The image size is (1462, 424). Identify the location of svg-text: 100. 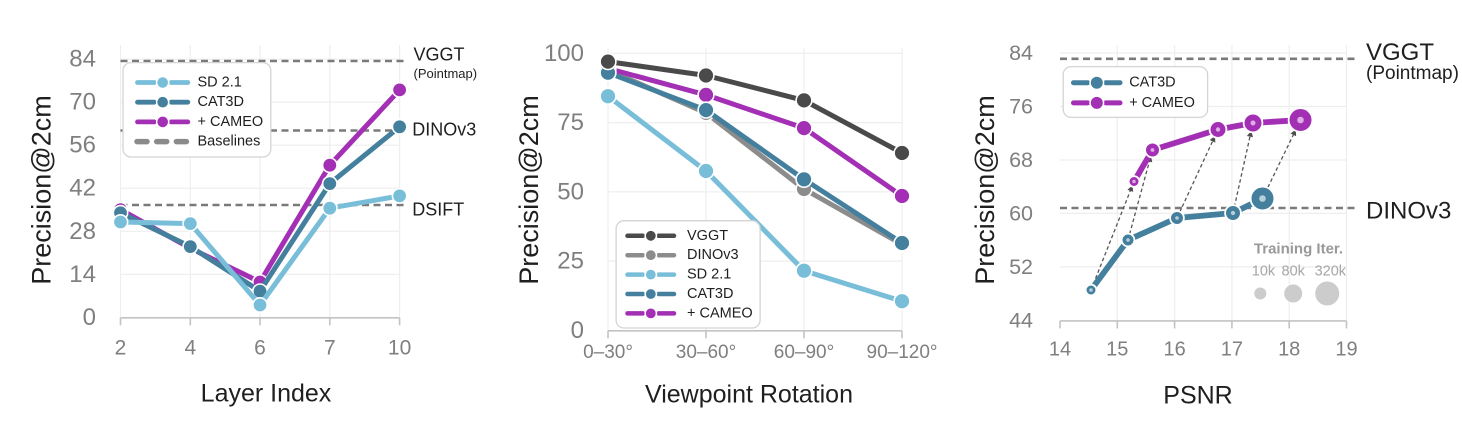
(564, 53).